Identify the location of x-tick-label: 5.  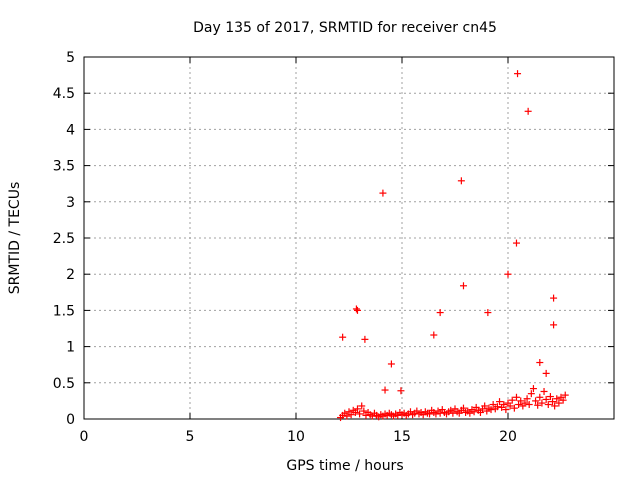
(190, 437).